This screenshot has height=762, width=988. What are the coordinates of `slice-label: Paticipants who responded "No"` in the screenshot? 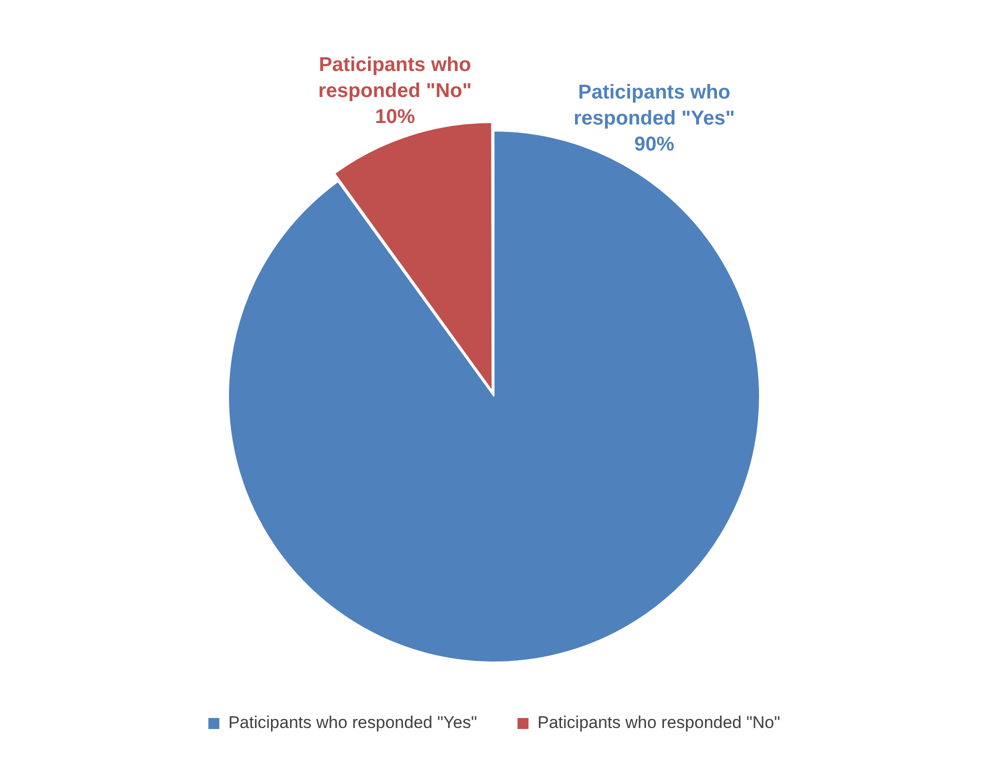 It's located at (395, 78).